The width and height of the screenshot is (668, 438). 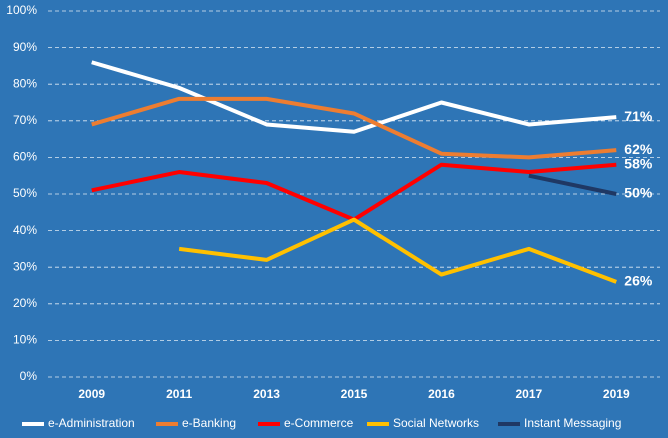 What do you see at coordinates (21, 10) in the screenshot?
I see `y-tick-label: 100%` at bounding box center [21, 10].